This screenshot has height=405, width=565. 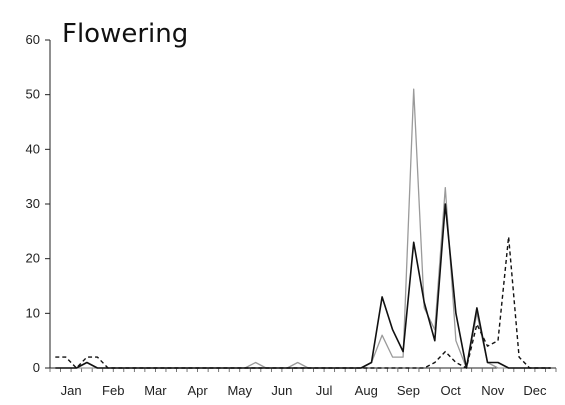 I want to click on x-tick-label-jun: Jun, so click(x=281, y=390).